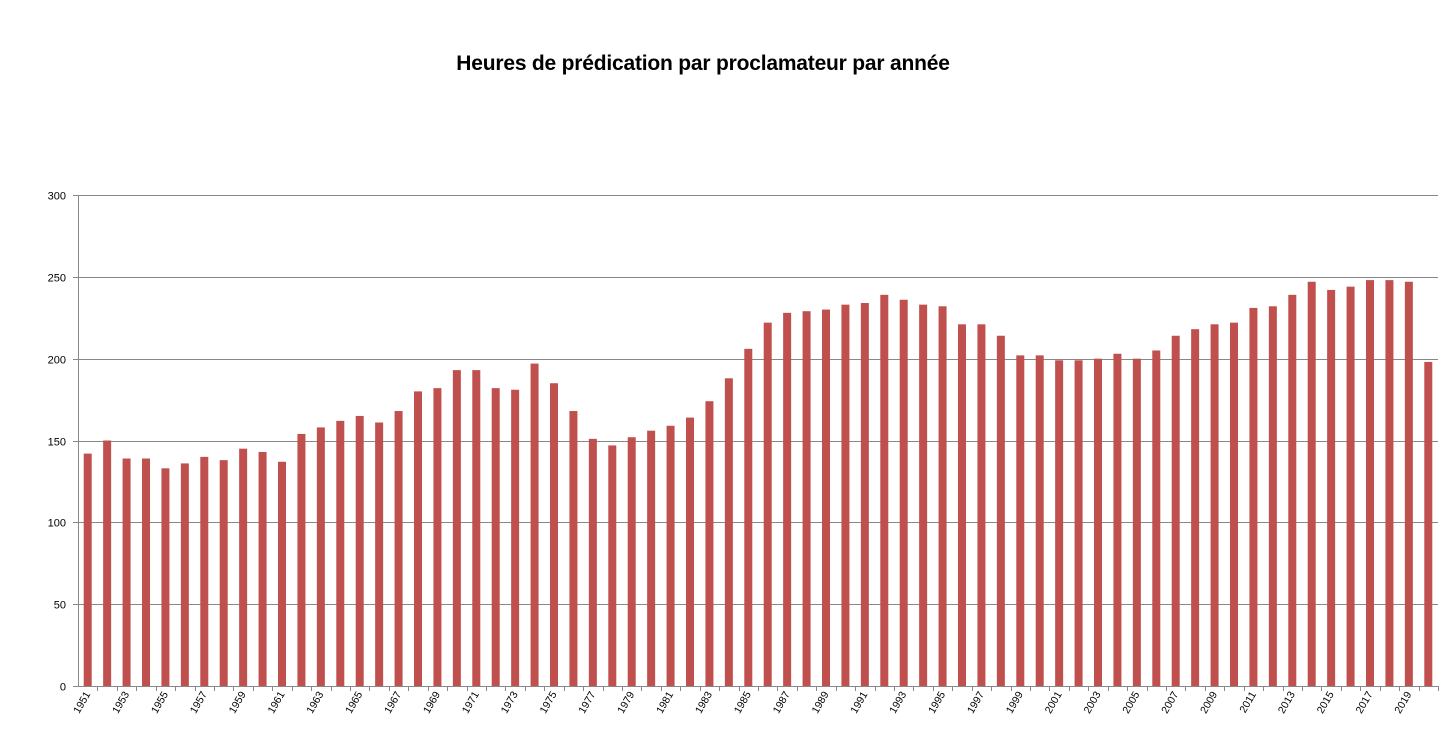 This screenshot has height=745, width=1453. I want to click on y-tick-label: 50, so click(60, 606).